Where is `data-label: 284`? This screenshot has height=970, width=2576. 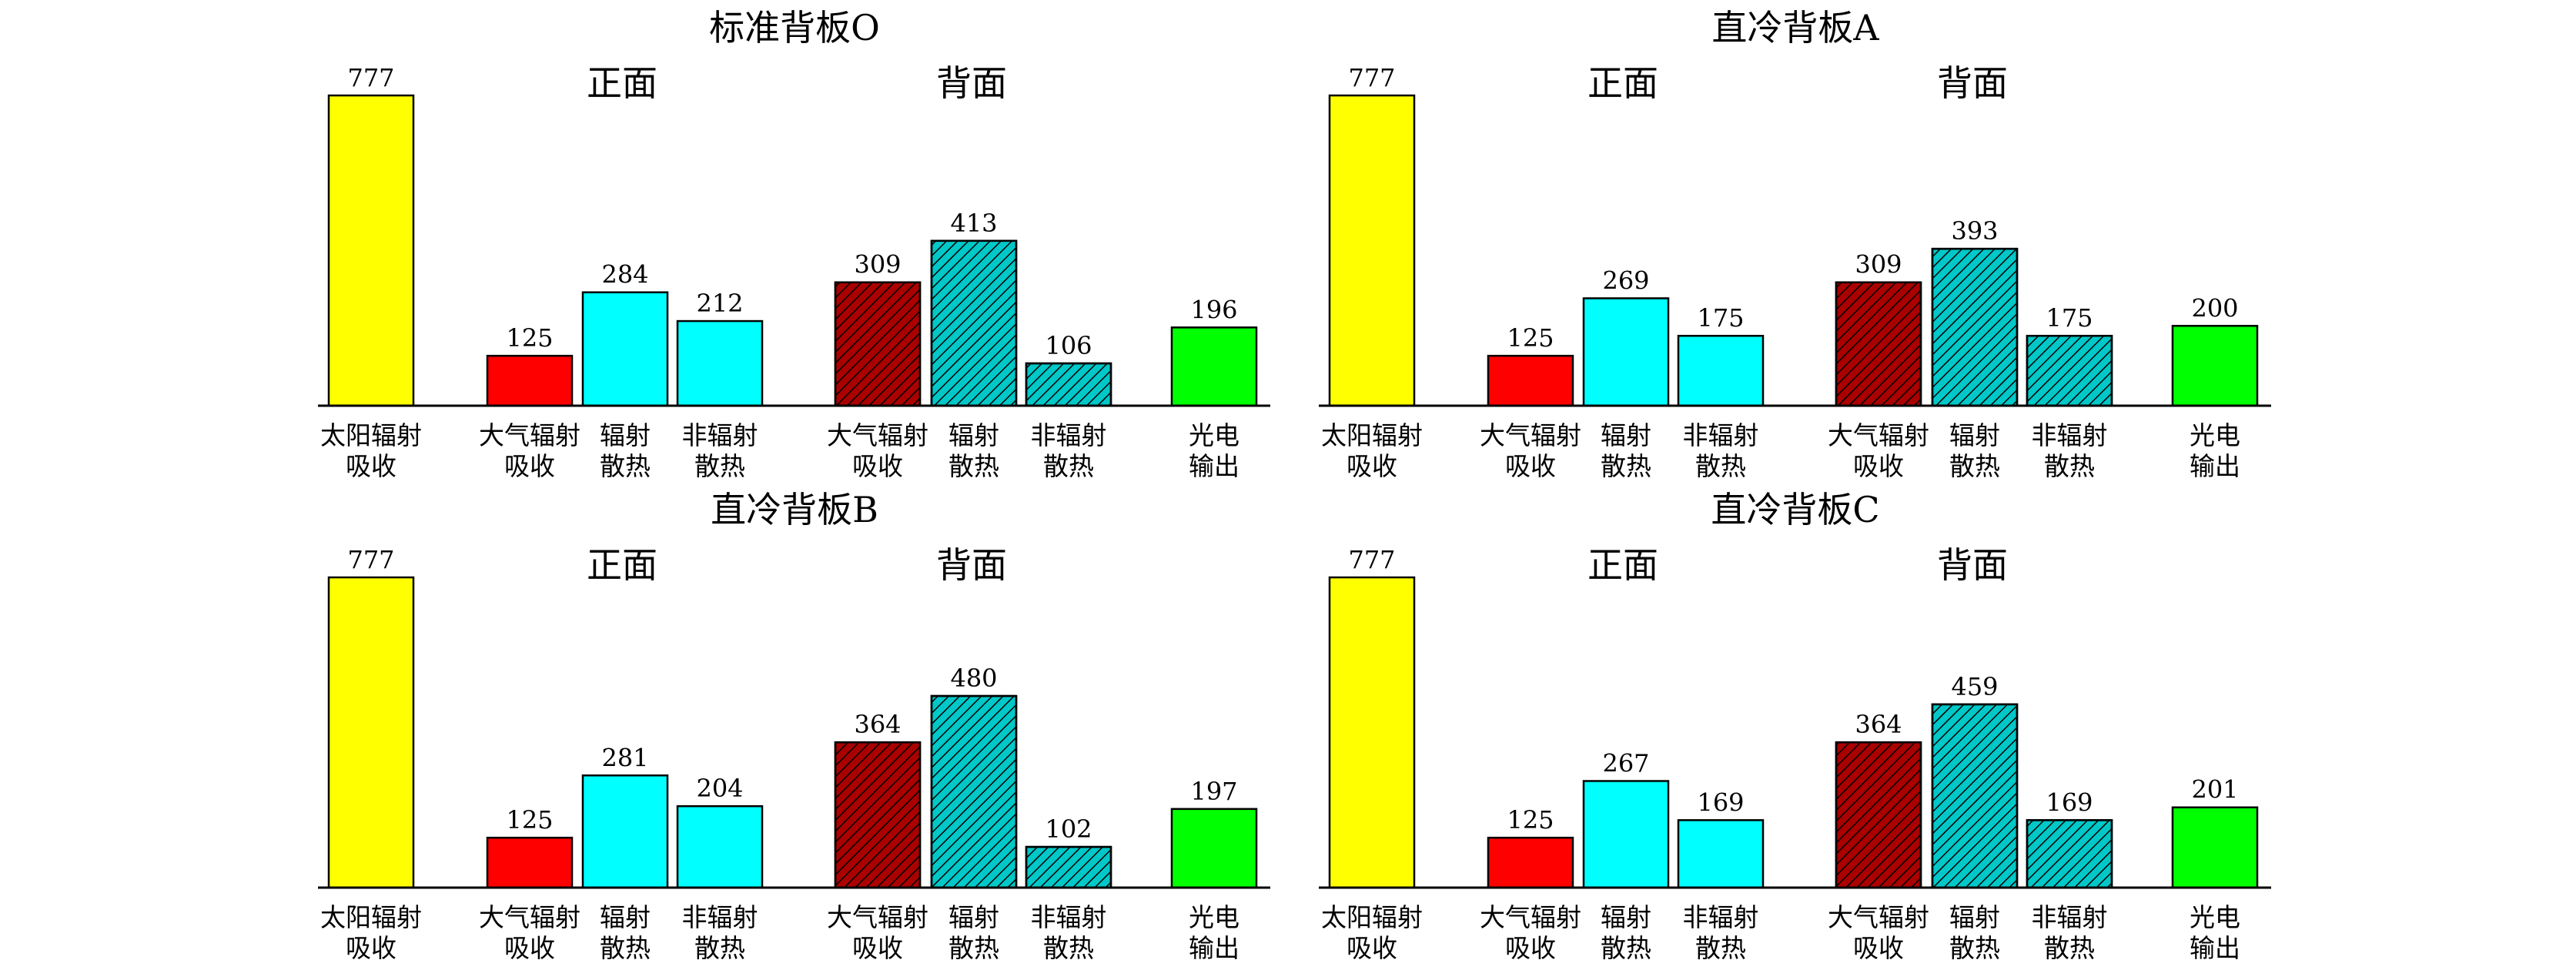 data-label: 284 is located at coordinates (625, 275).